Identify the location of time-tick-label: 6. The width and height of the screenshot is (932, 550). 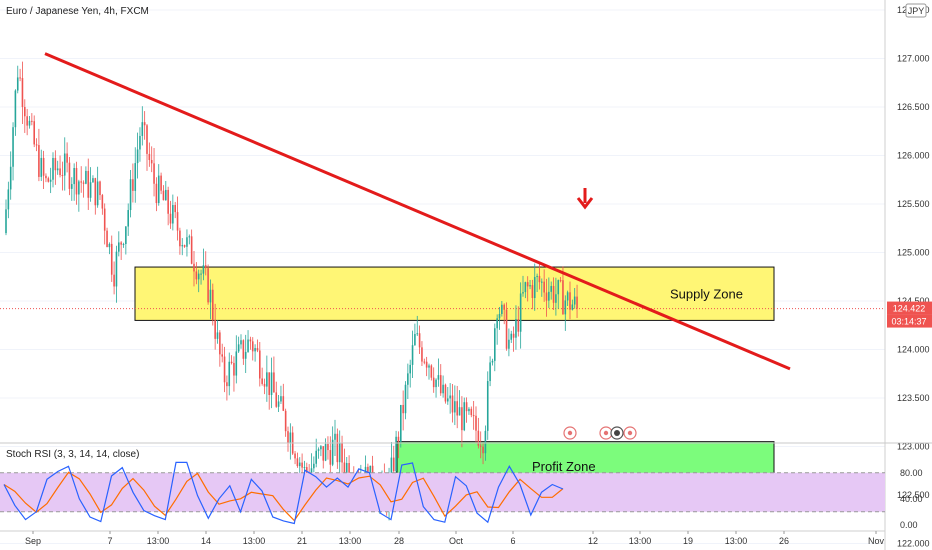
(512, 541).